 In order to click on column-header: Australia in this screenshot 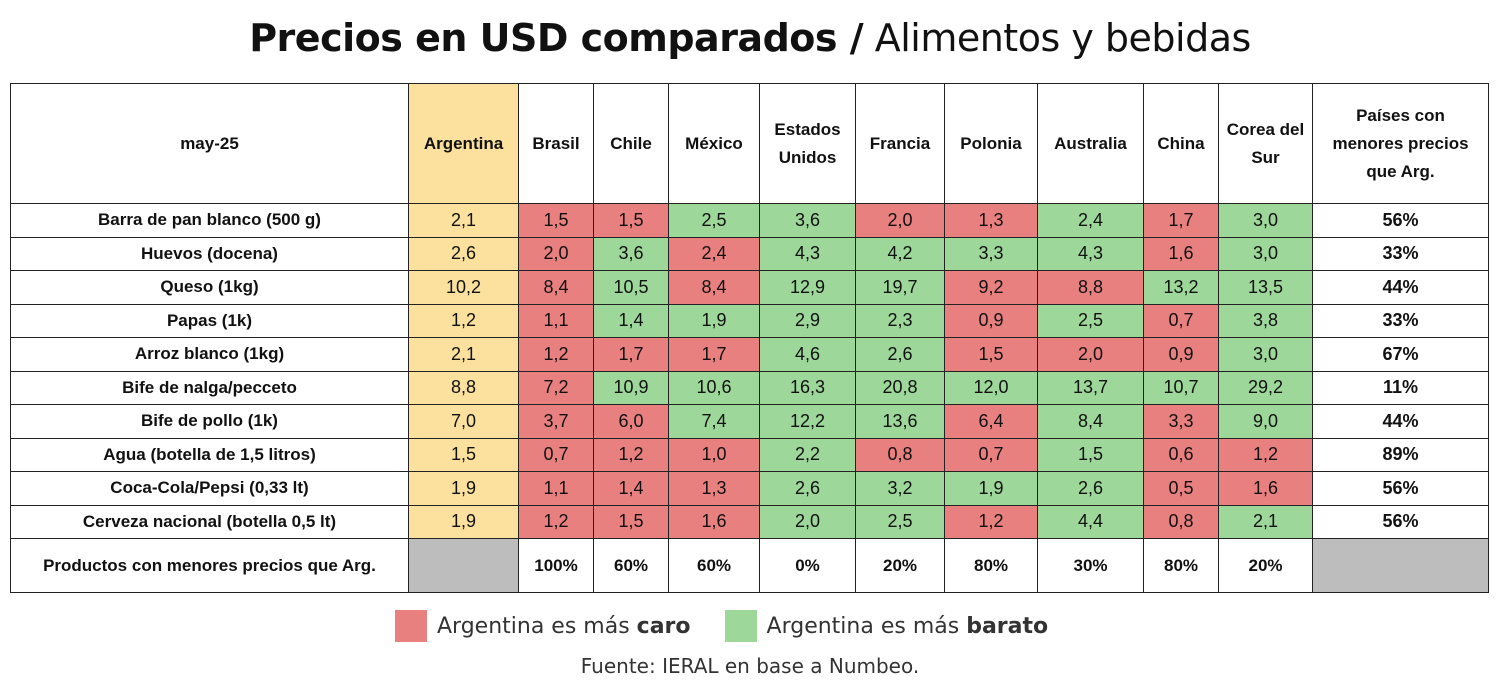, I will do `click(1090, 143)`.